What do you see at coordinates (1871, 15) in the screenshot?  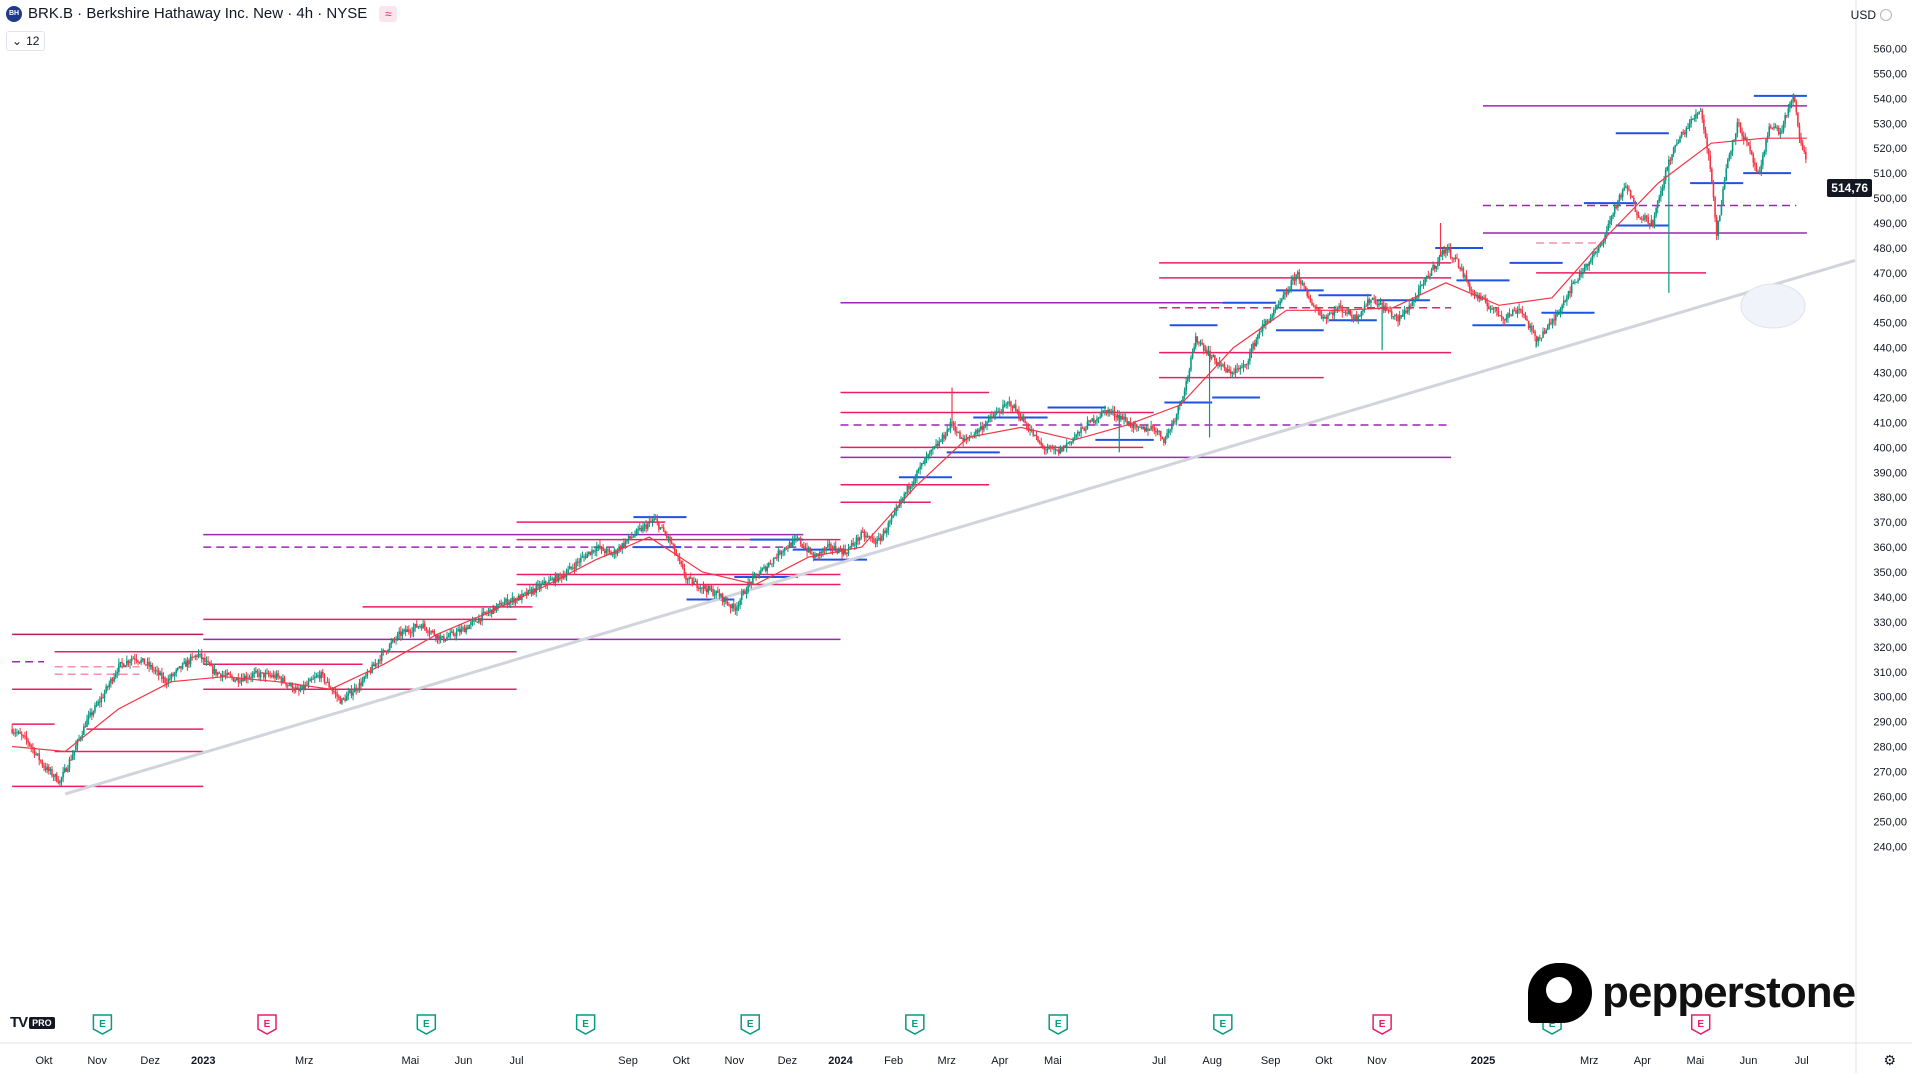 I see `currency-selector: USD` at bounding box center [1871, 15].